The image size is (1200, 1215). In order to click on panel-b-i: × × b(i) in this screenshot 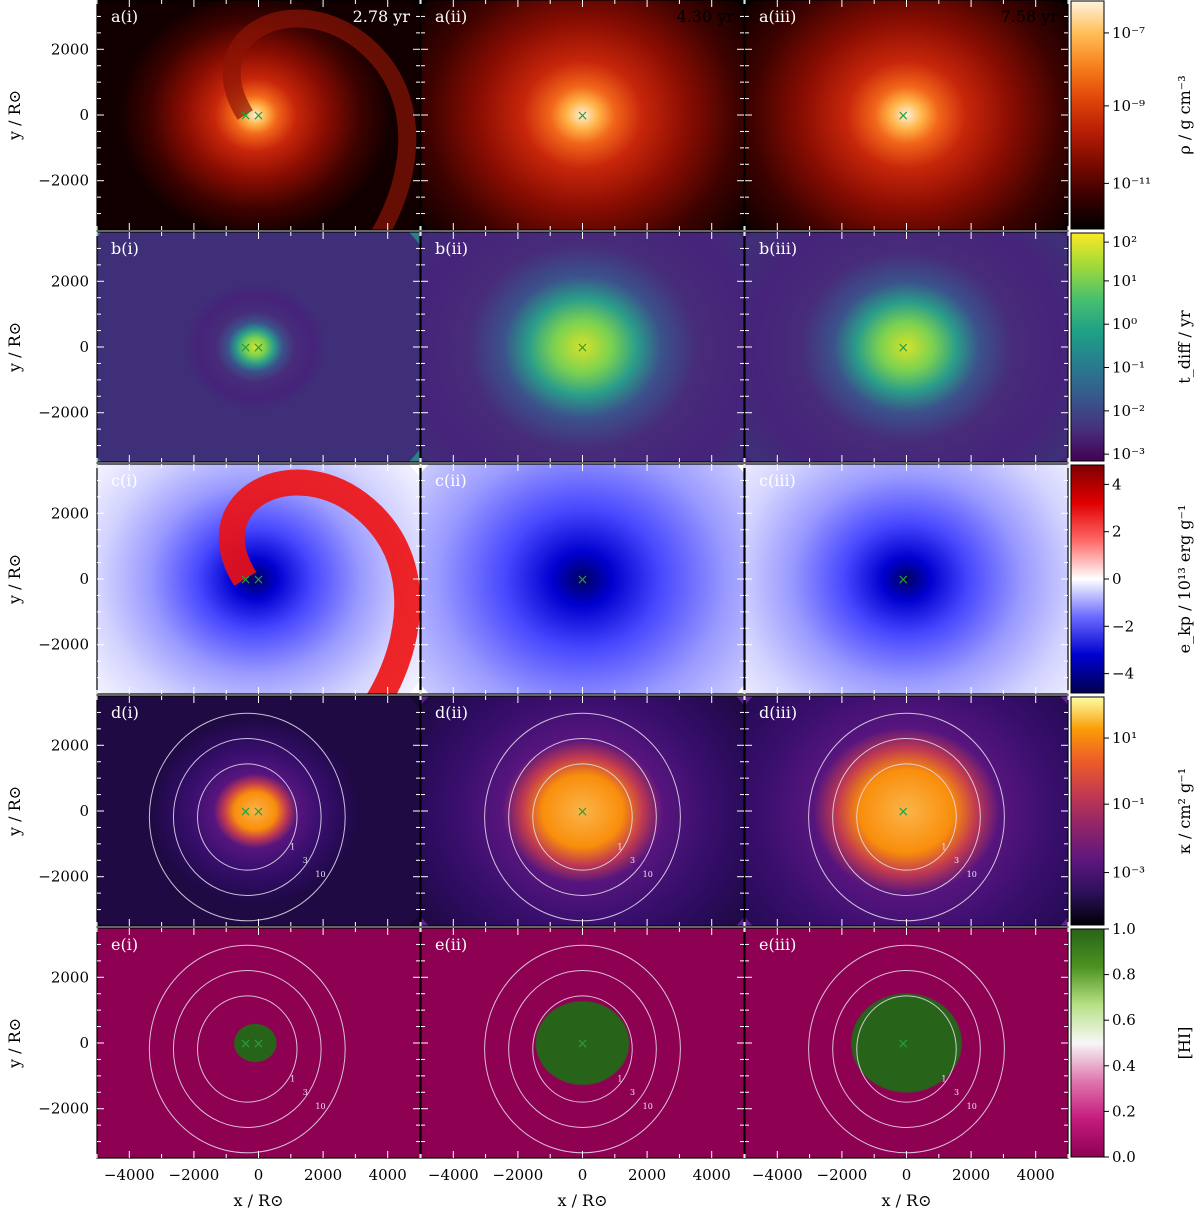, I will do `click(258, 347)`.